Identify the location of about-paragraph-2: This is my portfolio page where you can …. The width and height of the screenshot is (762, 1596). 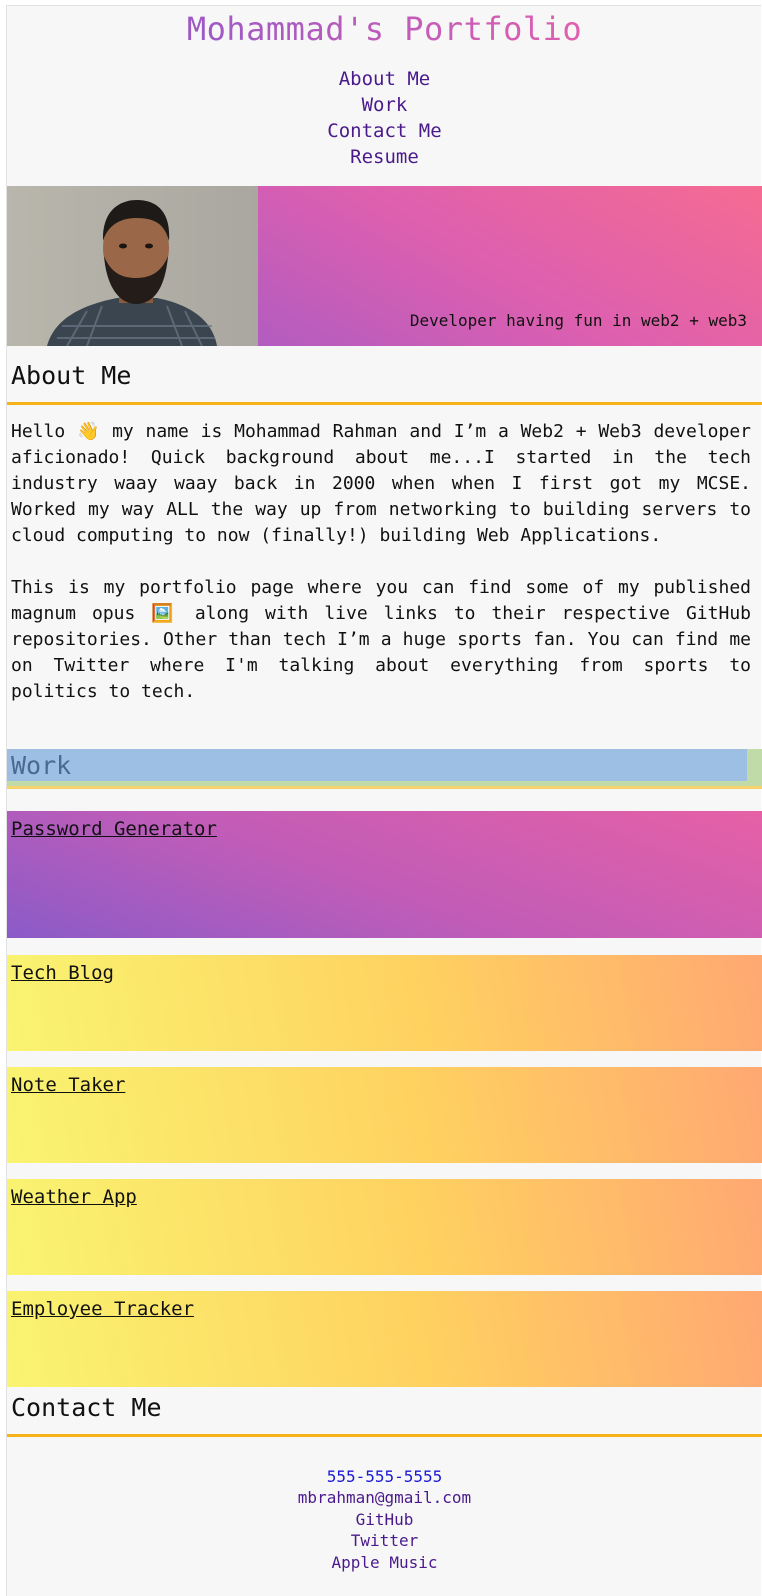
(381, 639).